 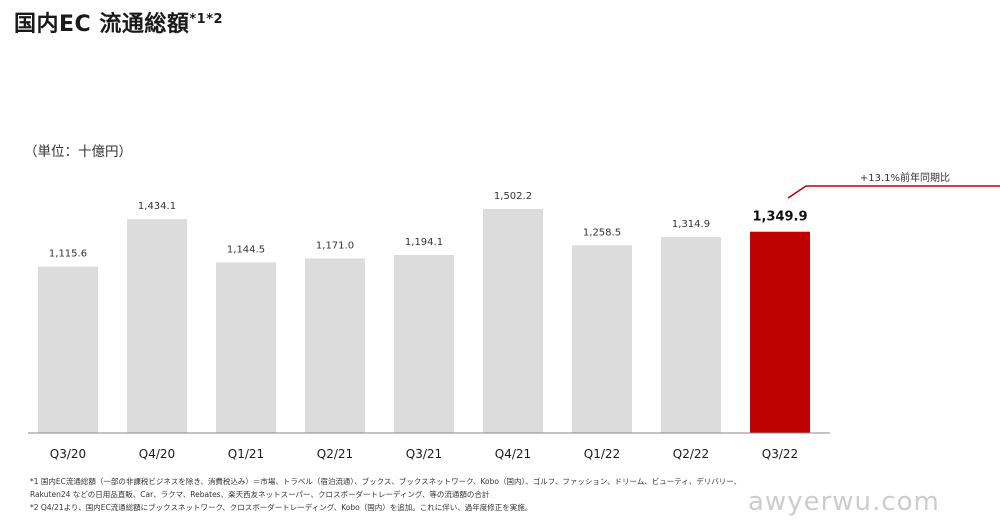 What do you see at coordinates (68, 254) in the screenshot?
I see `bar-value-label: 1,115.6` at bounding box center [68, 254].